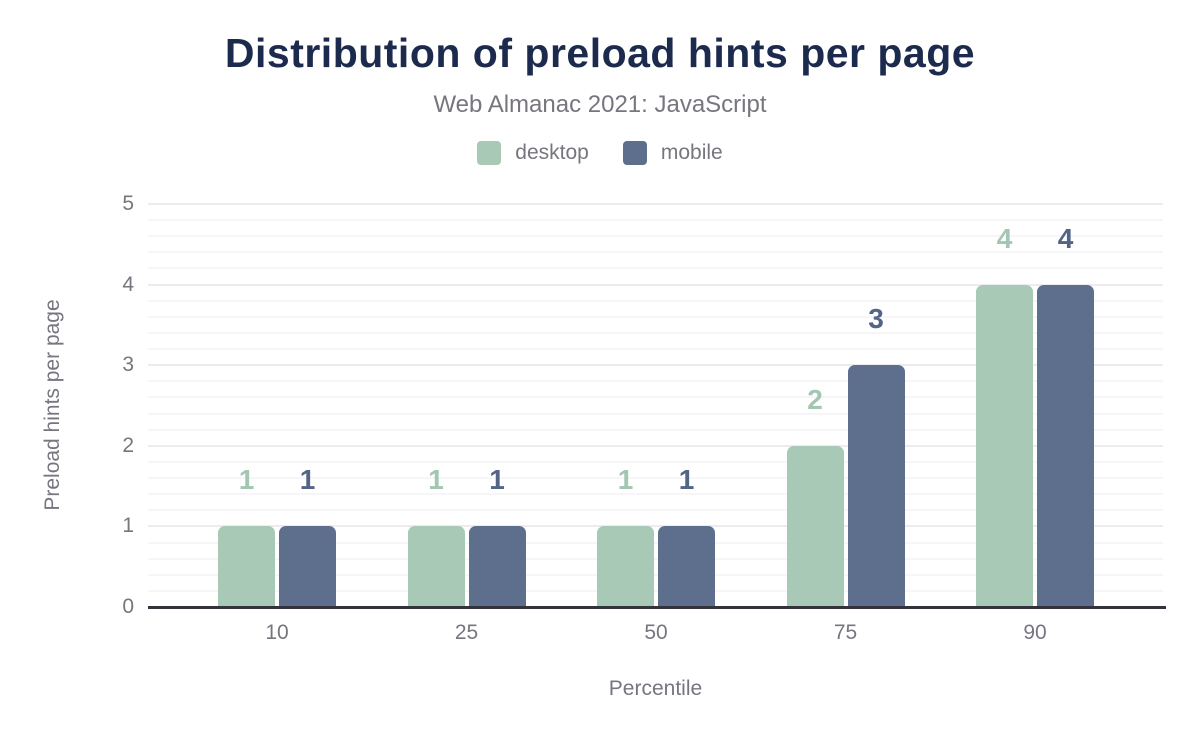 This screenshot has width=1200, height=742. What do you see at coordinates (1035, 632) in the screenshot?
I see `x-tick-label-90: 90` at bounding box center [1035, 632].